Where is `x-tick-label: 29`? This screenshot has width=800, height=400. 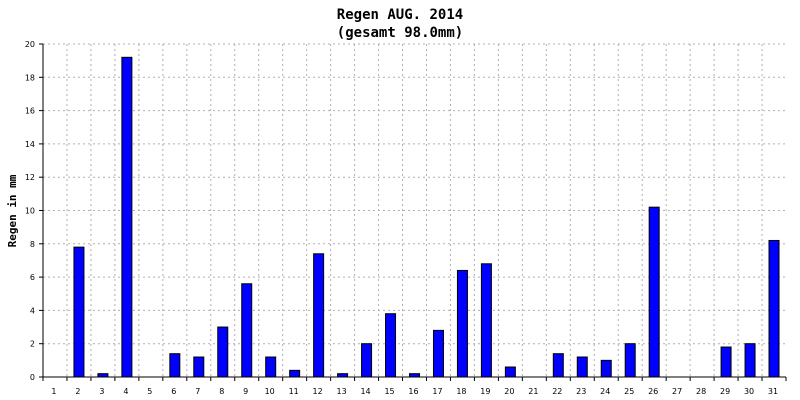 x-tick-label: 29 is located at coordinates (725, 391).